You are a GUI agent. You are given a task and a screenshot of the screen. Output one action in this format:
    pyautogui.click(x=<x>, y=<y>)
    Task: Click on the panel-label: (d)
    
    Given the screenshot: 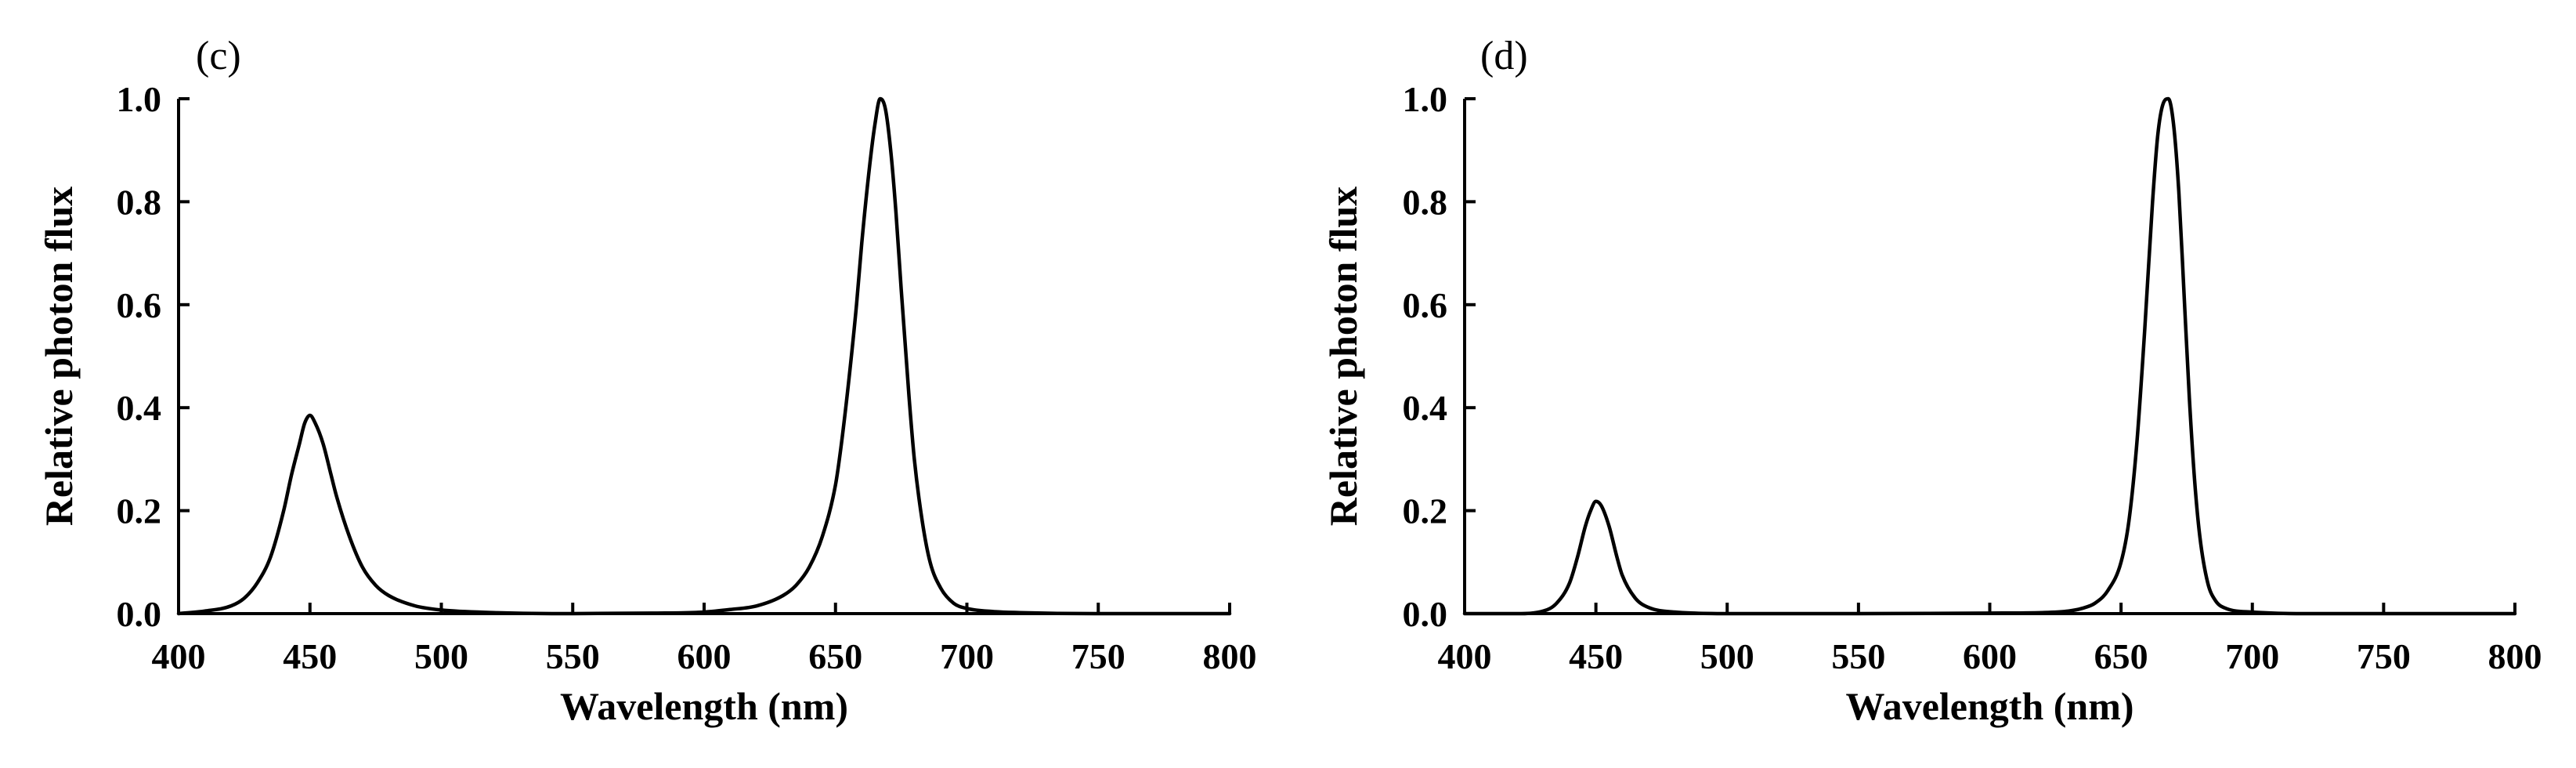 What is the action you would take?
    pyautogui.click(x=1504, y=56)
    